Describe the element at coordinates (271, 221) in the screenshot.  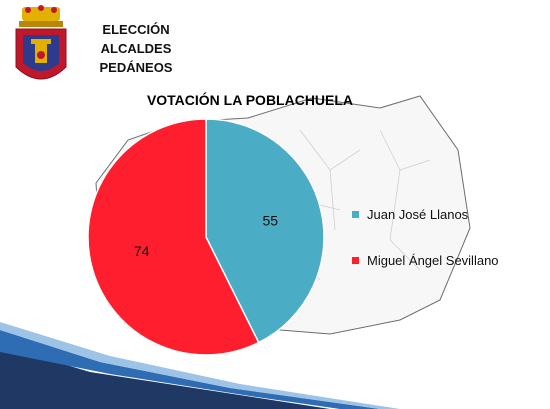
I see `pie-data-label: 55` at that location.